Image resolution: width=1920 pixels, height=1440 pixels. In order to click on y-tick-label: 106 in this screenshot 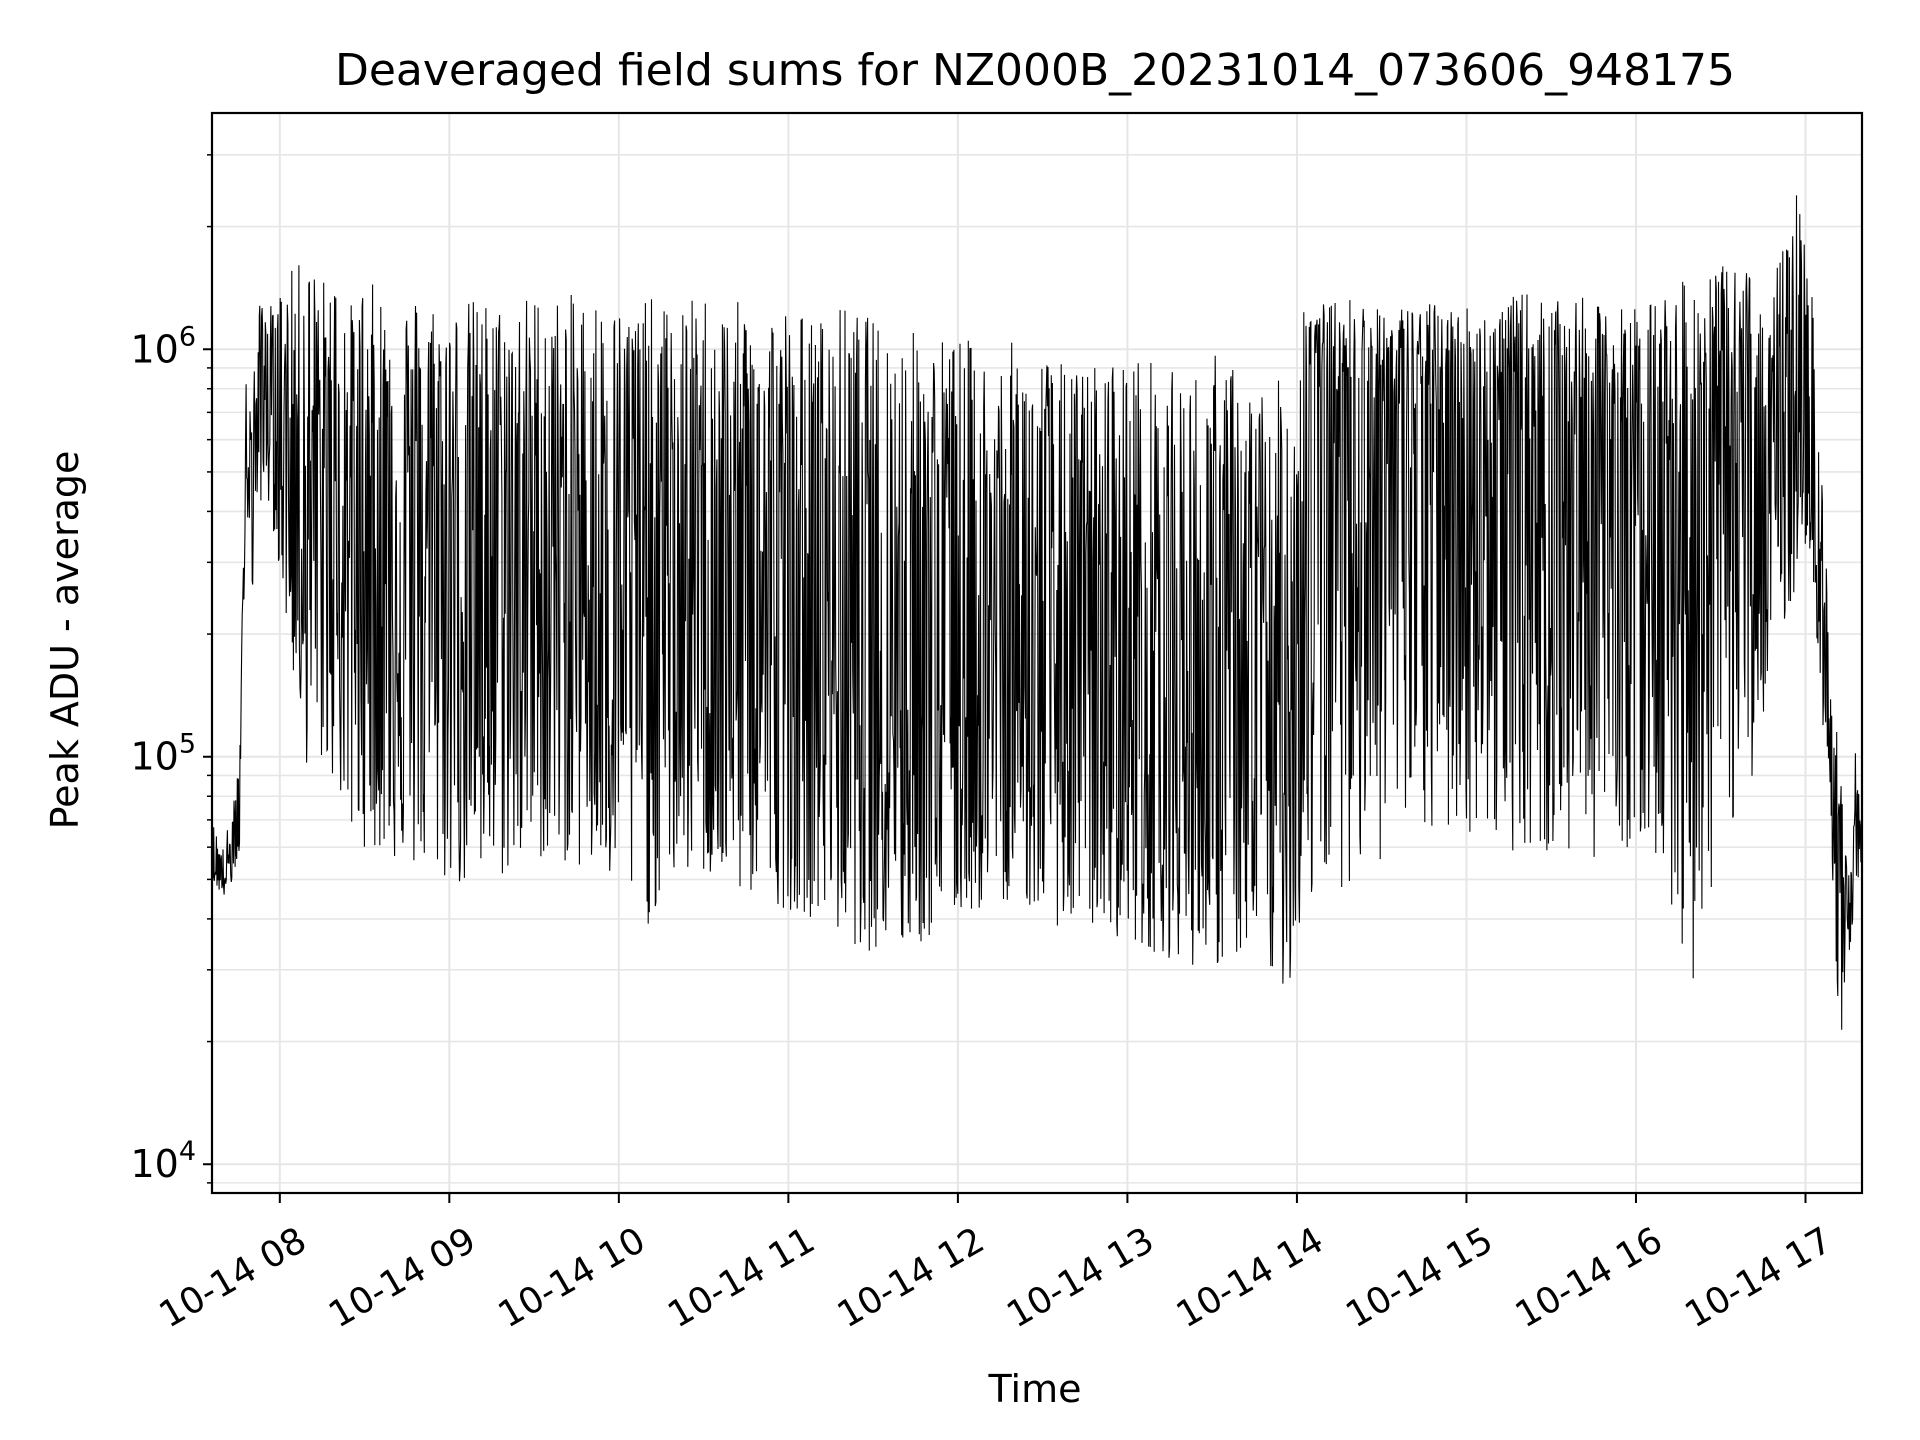, I will do `click(163, 346)`.